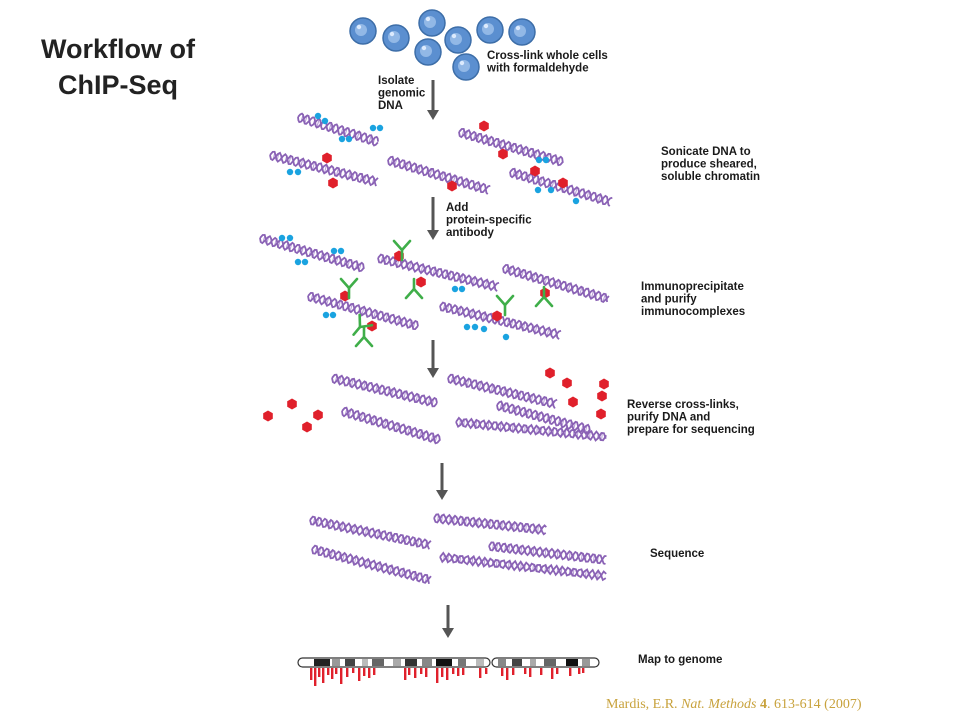  I want to click on citation-authors: Mardis, E.R., so click(642, 704).